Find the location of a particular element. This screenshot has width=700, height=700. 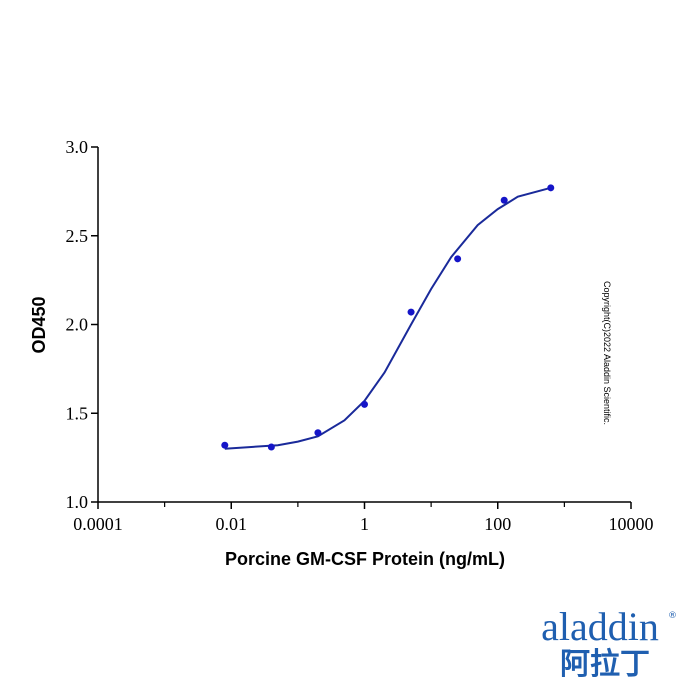

logo-subtext: 阿拉丁 is located at coordinates (605, 664).